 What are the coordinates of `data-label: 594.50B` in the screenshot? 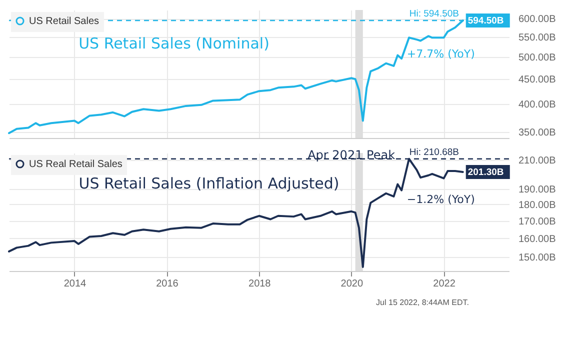 It's located at (486, 21).